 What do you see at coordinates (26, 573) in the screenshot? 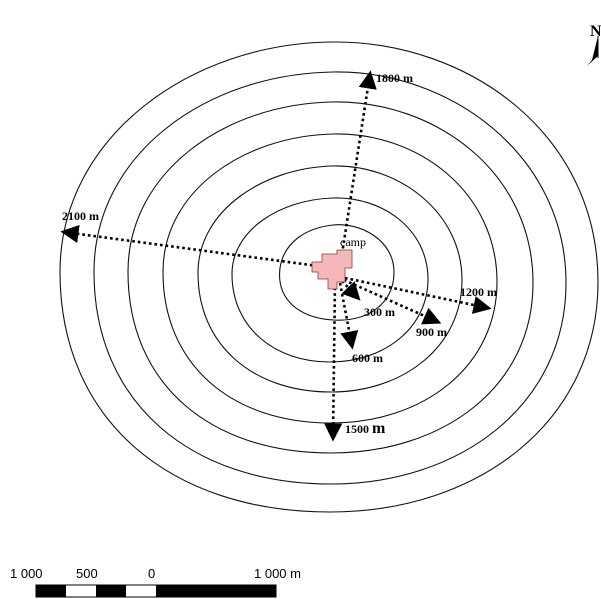
I see `scale-label-1000-left: 1 000` at bounding box center [26, 573].